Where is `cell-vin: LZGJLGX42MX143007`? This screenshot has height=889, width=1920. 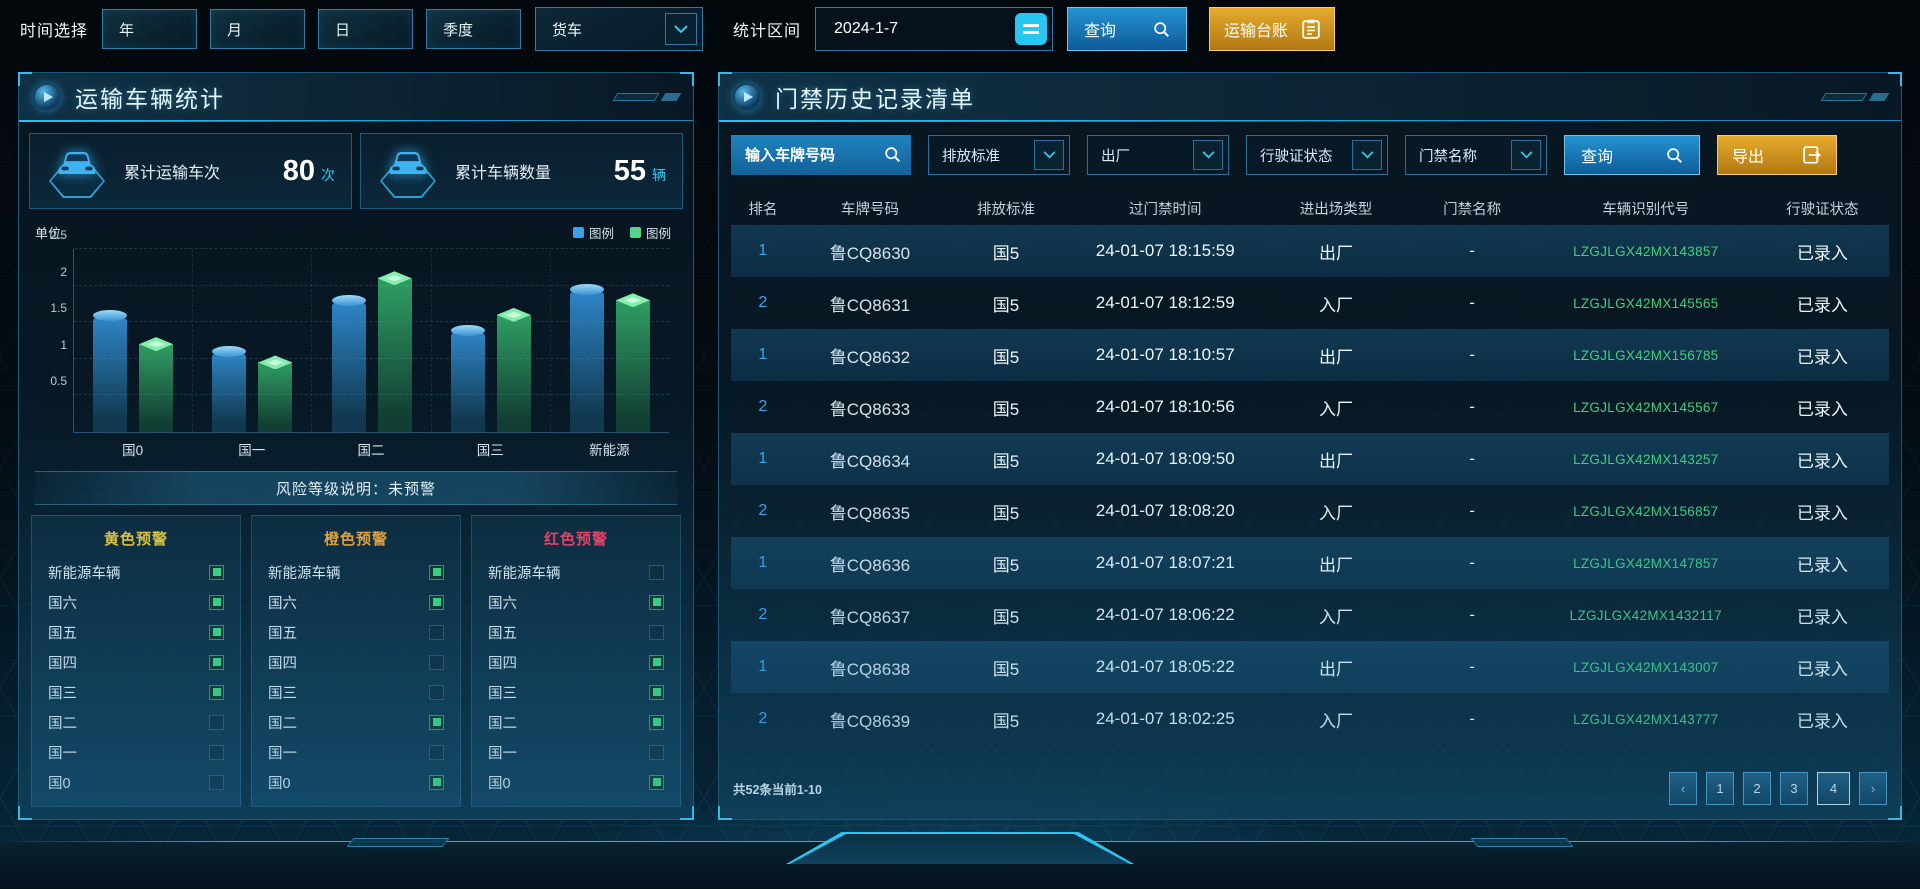
cell-vin: LZGJLGX42MX143007 is located at coordinates (1646, 667).